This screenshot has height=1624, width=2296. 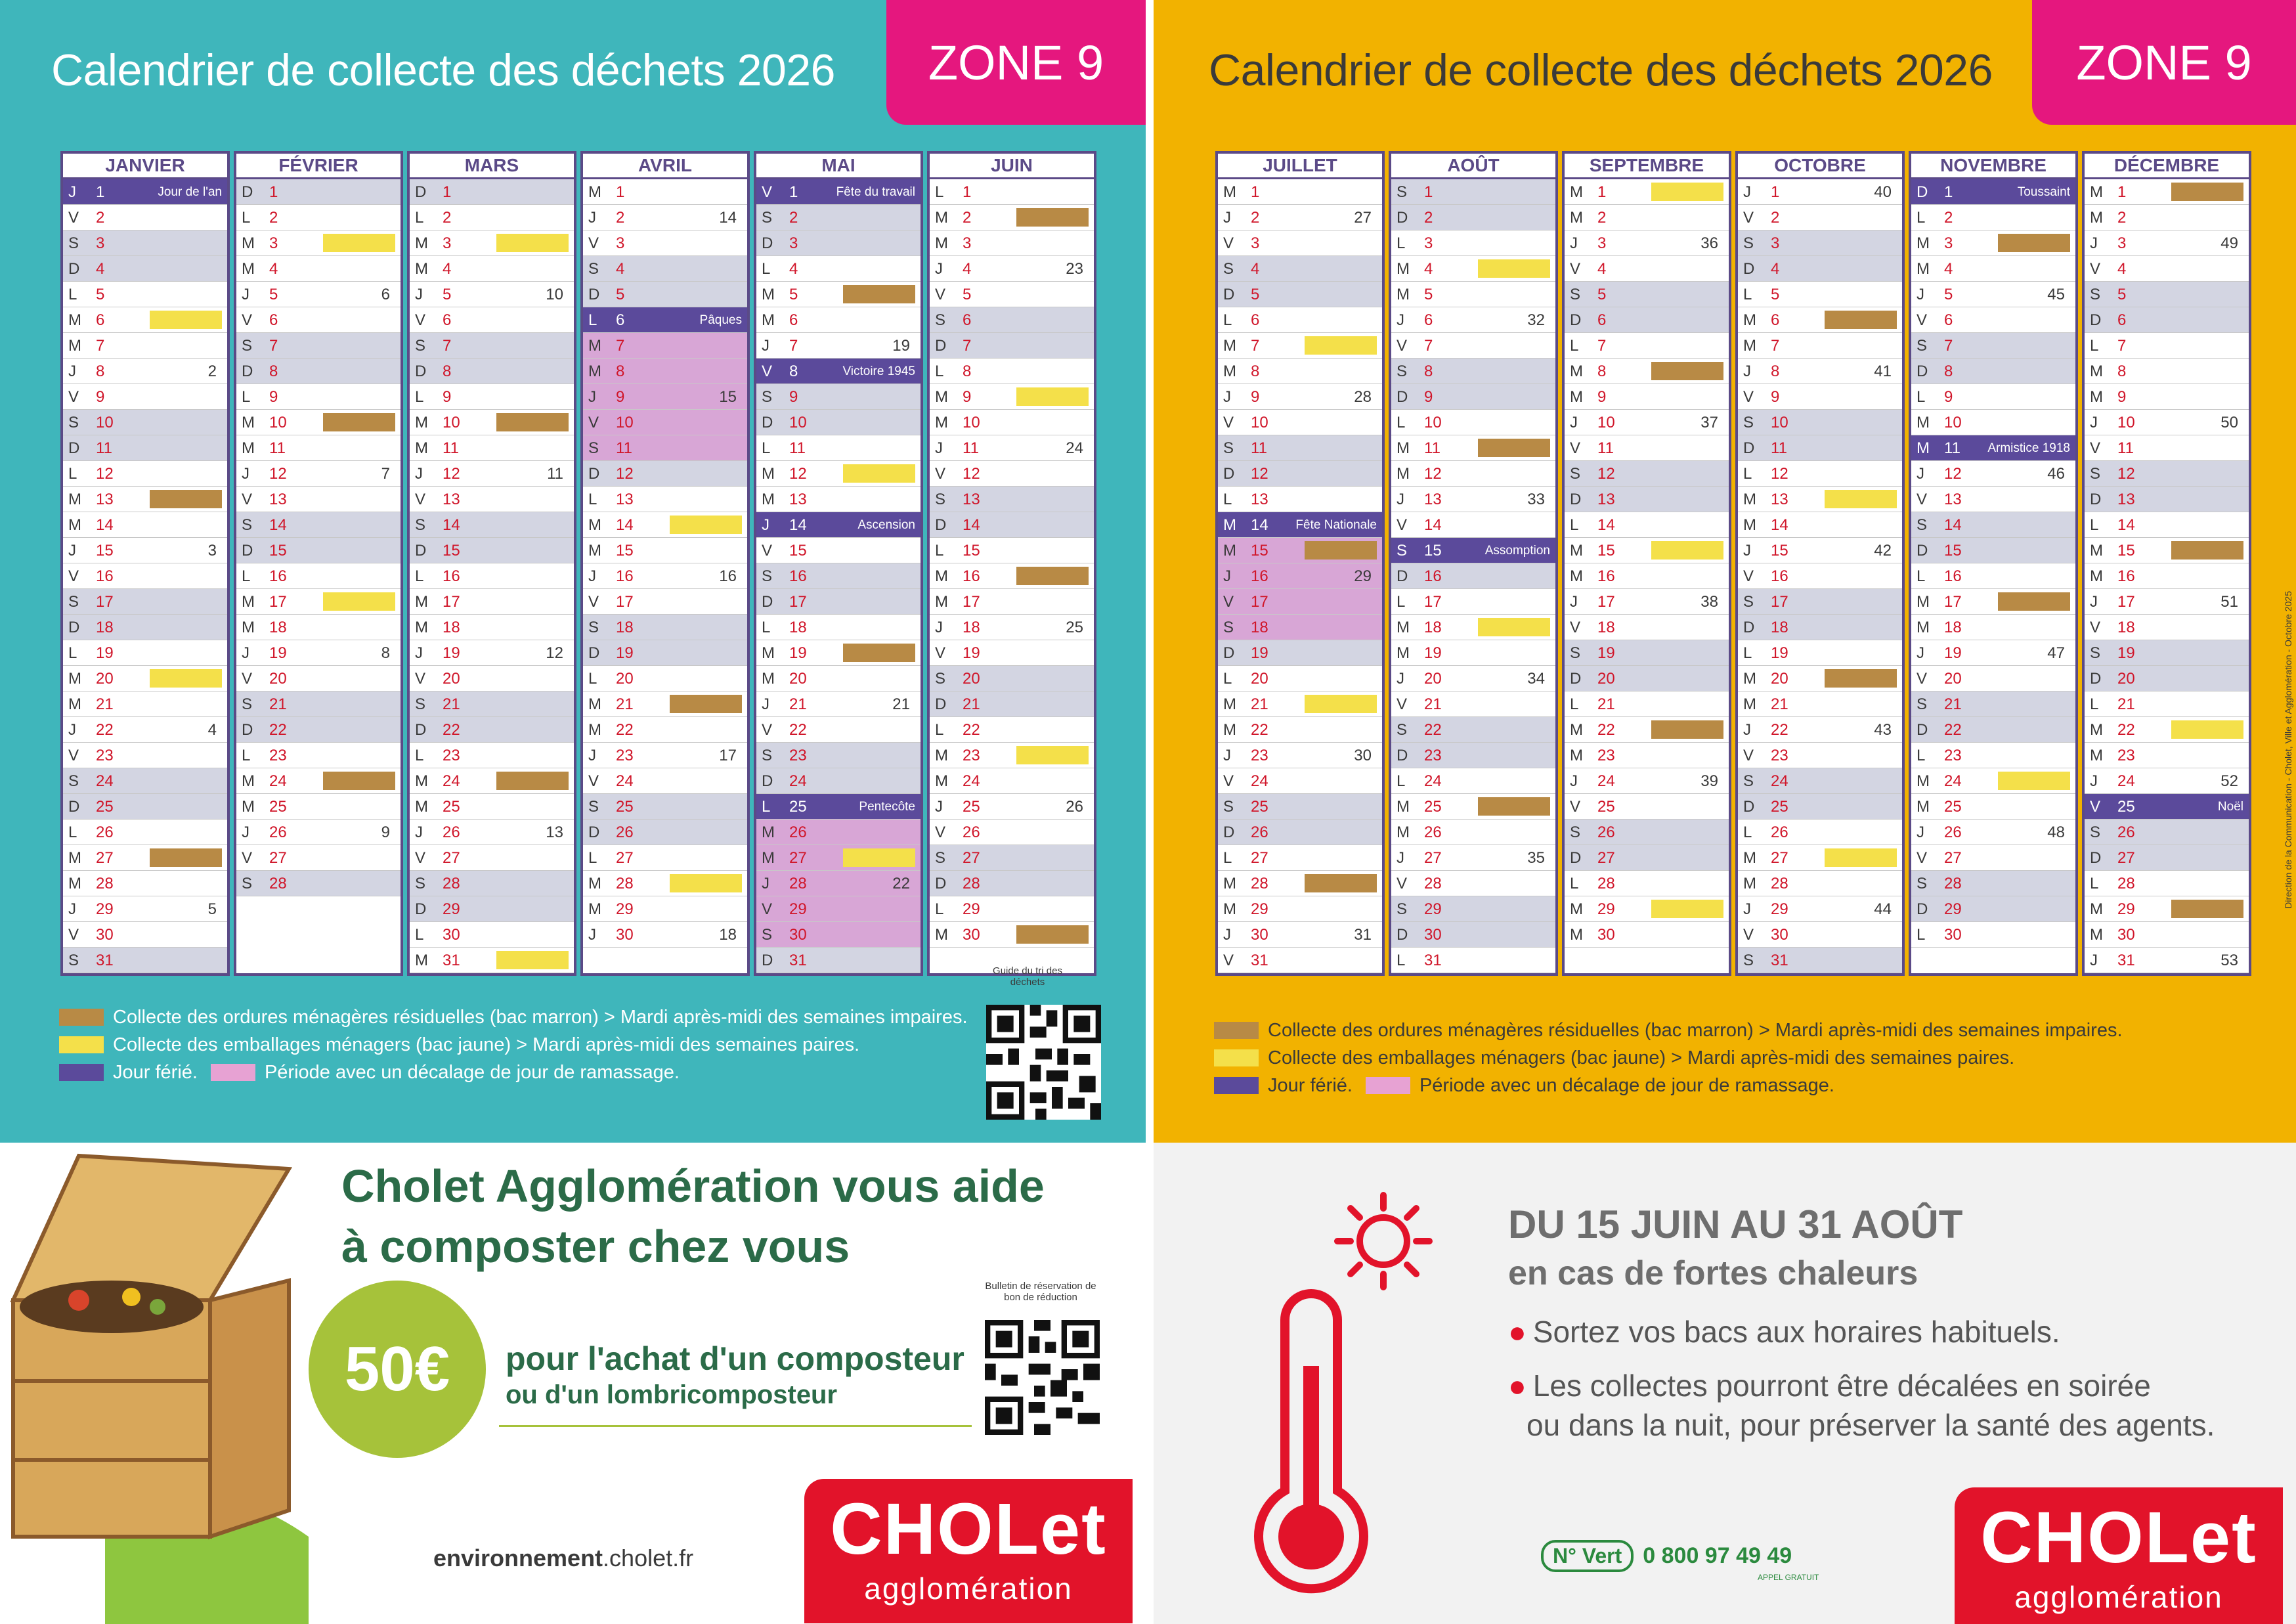 What do you see at coordinates (186, 679) in the screenshot?
I see `yellow-bin-marker` at bounding box center [186, 679].